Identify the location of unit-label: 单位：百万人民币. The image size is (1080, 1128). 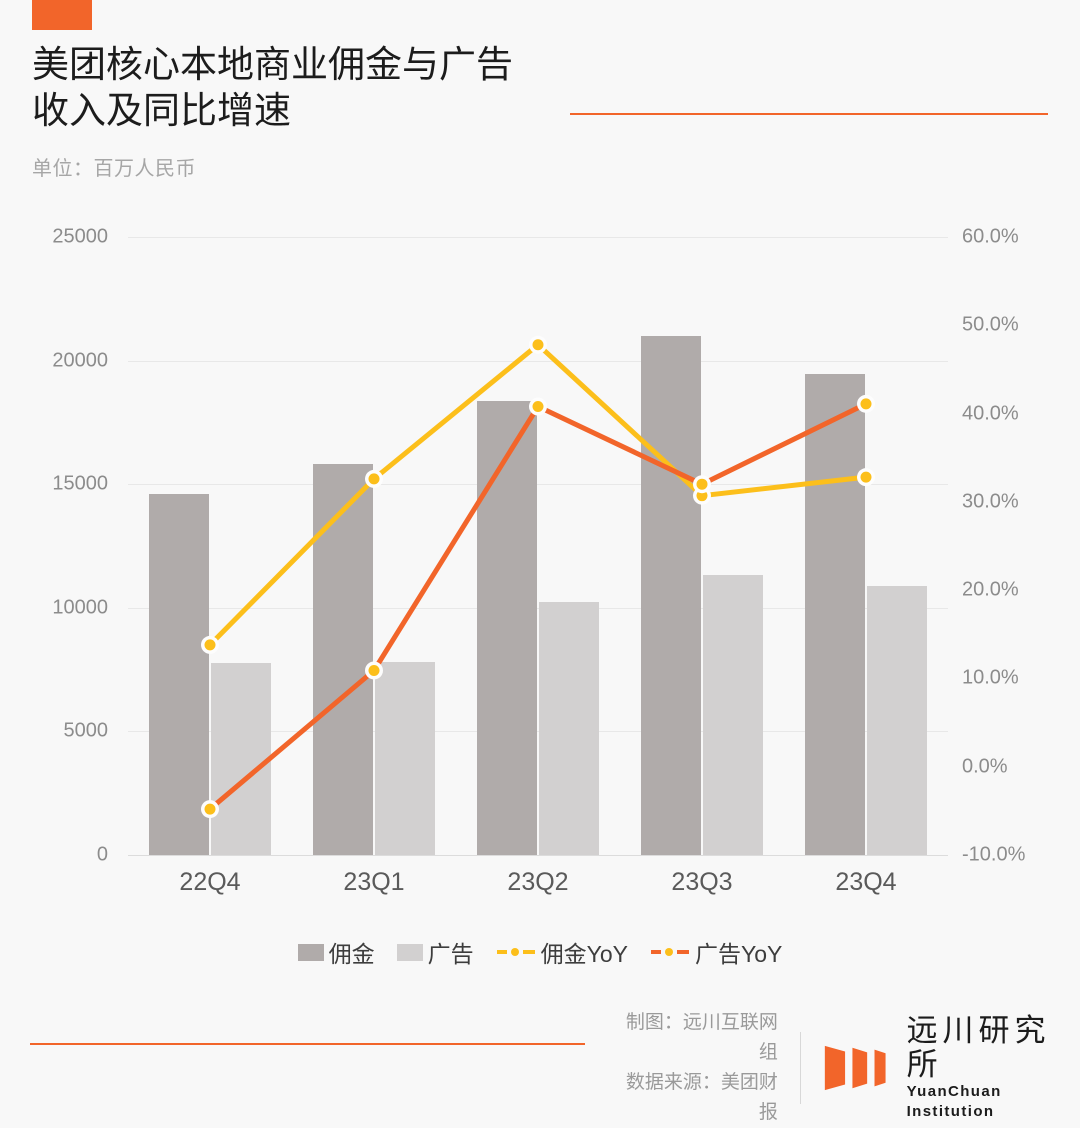
(114, 169).